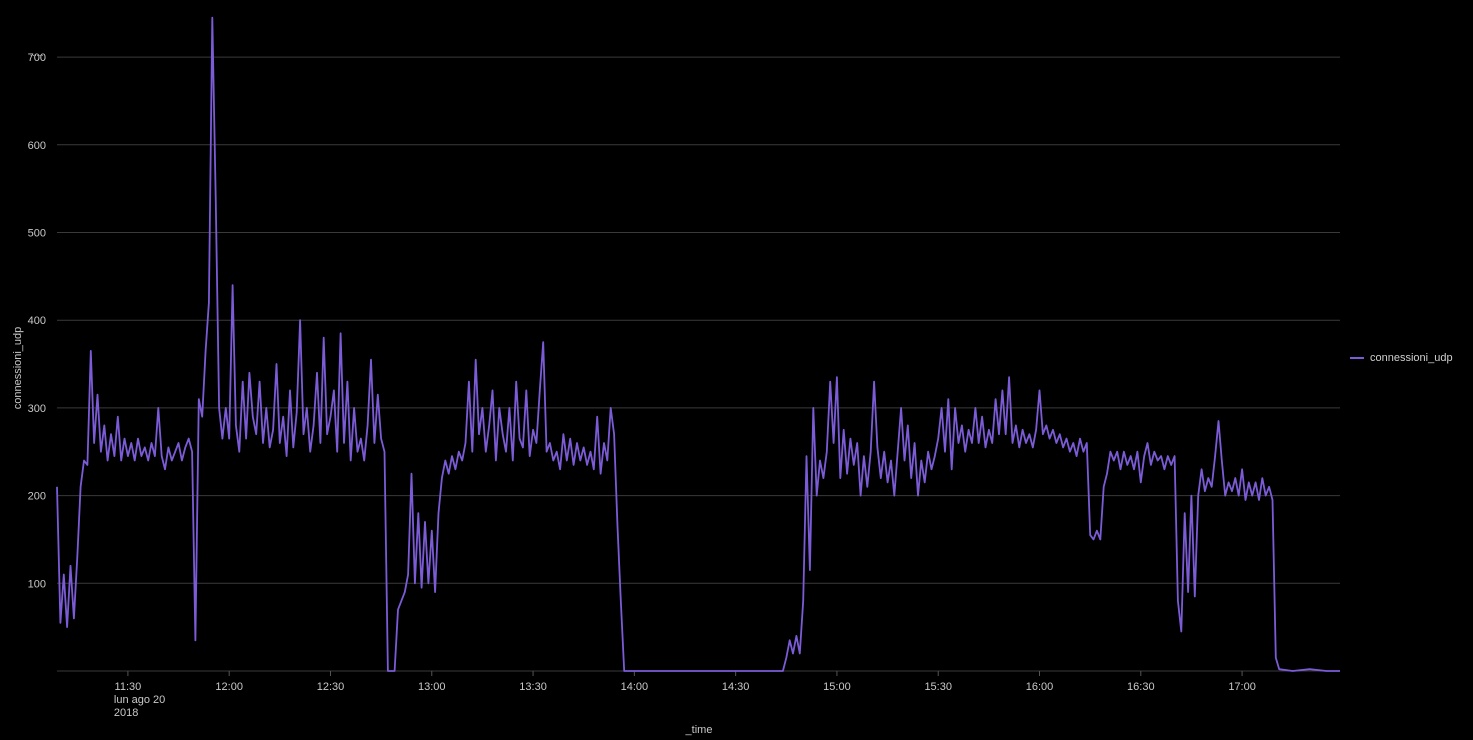  Describe the element at coordinates (432, 687) in the screenshot. I see `x-tick-label: 13:00` at that location.